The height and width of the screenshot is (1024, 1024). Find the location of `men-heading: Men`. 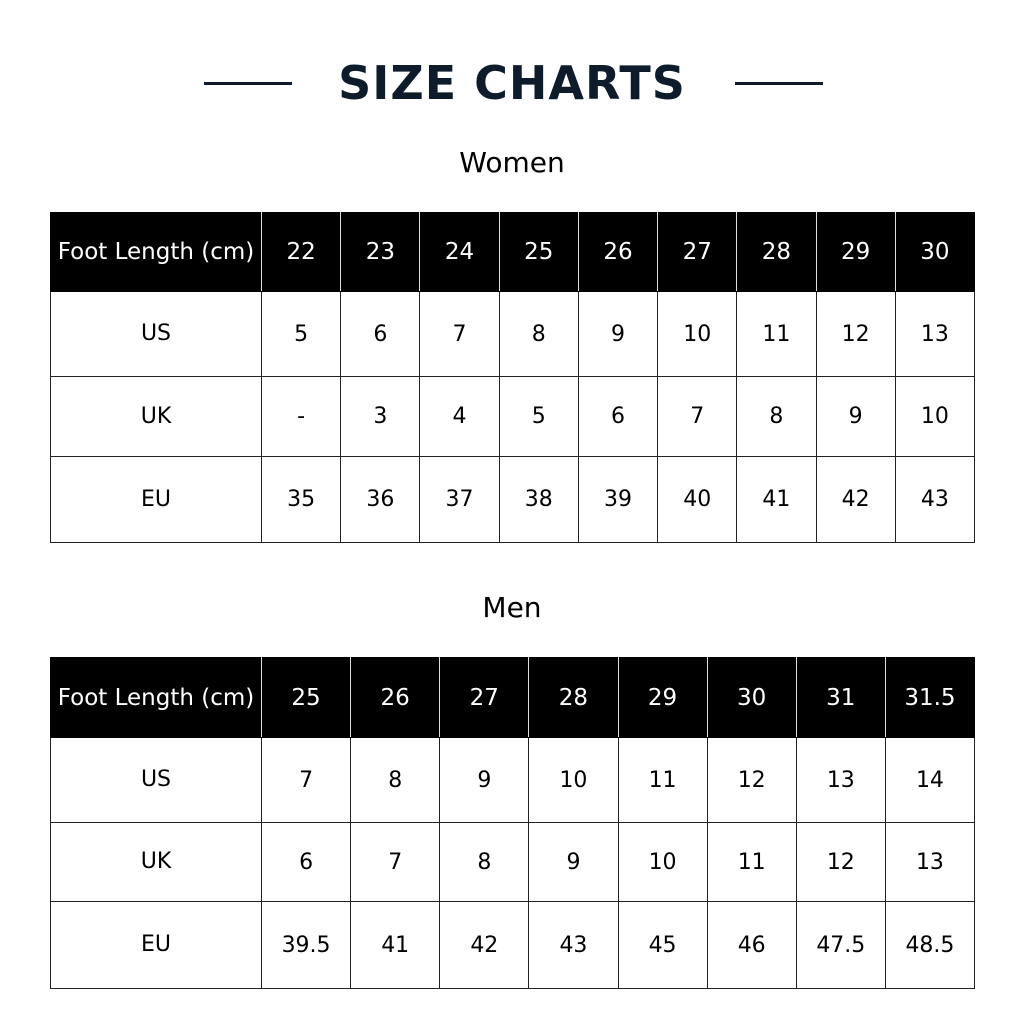

men-heading: Men is located at coordinates (512, 607).